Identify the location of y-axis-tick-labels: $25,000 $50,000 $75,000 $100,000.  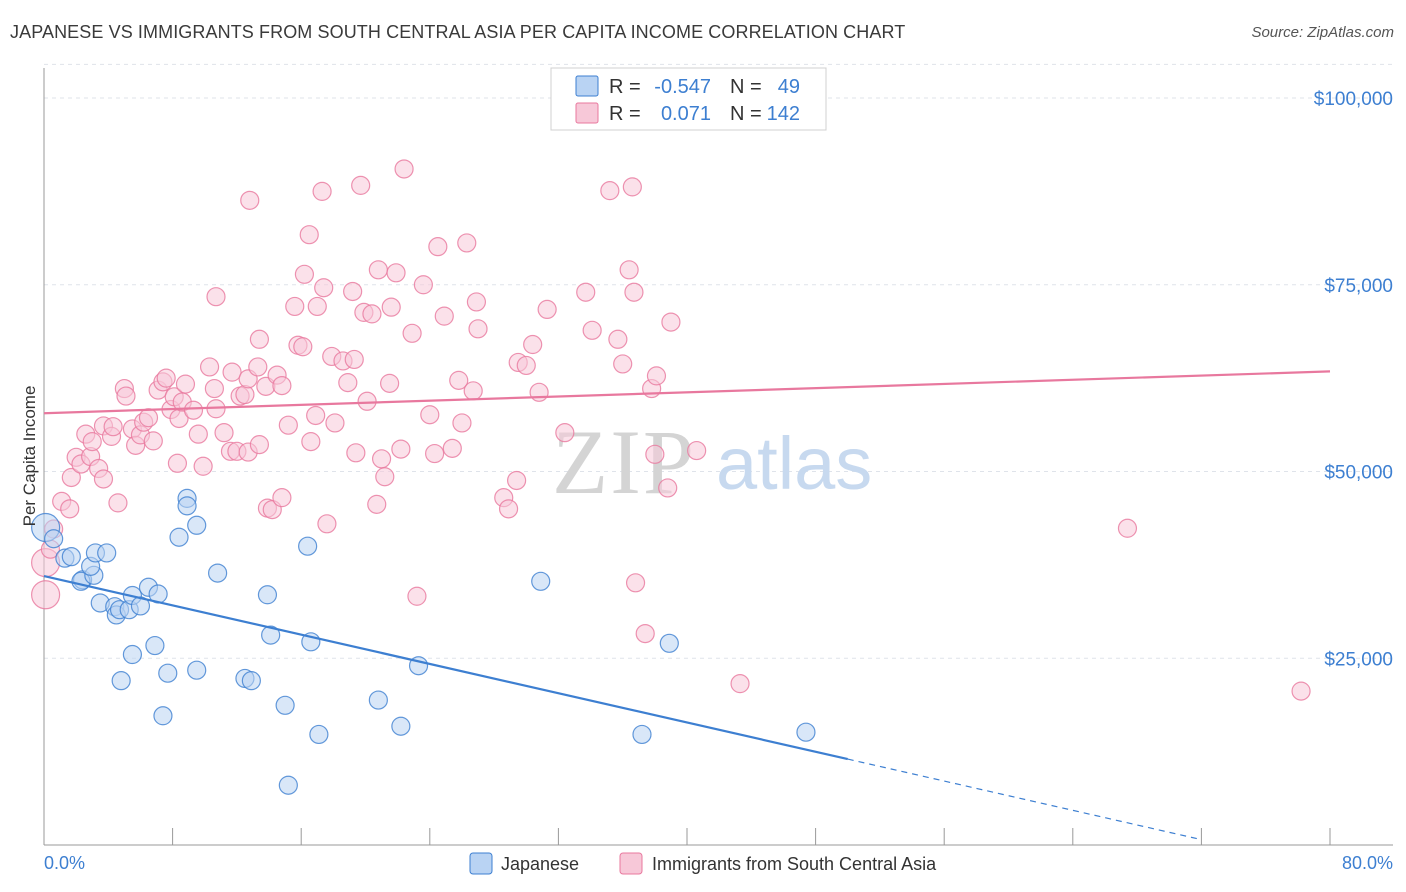
(1353, 379).